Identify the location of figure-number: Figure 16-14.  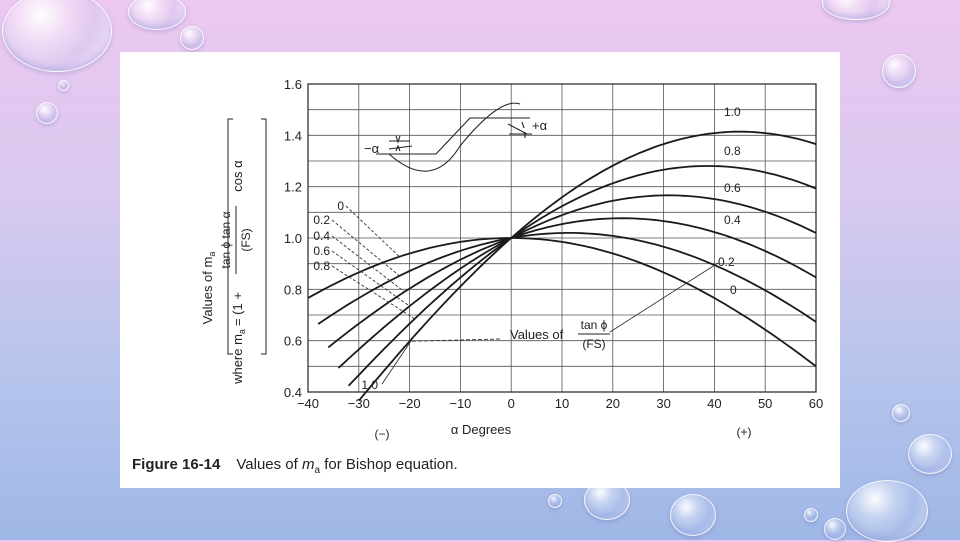
(176, 464).